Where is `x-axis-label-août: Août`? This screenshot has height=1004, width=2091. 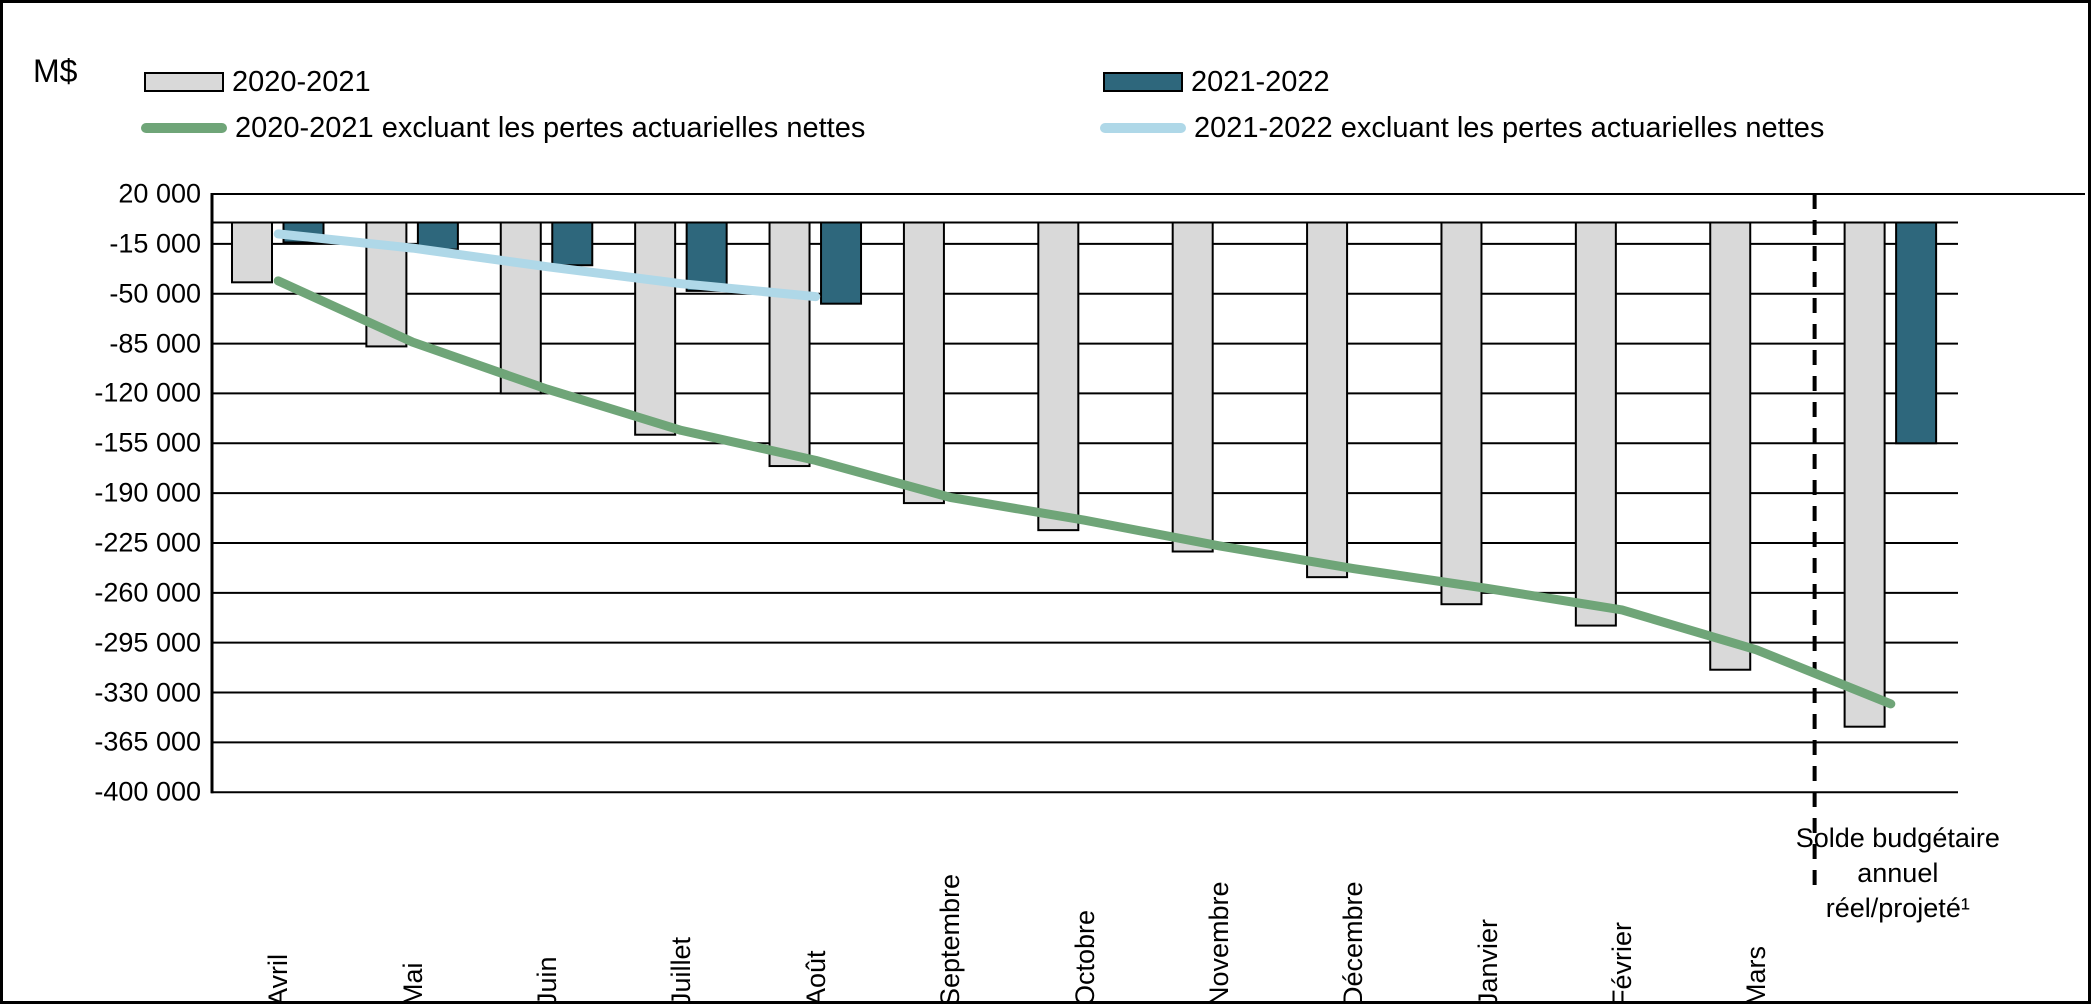 x-axis-label-août: Août is located at coordinates (815, 977).